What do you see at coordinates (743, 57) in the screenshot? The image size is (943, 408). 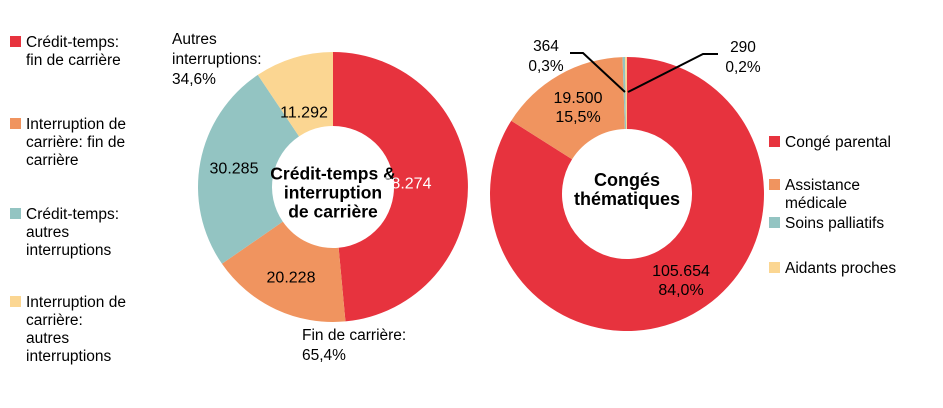 I see `callout-label-aidants-proches: 290 0,2%` at bounding box center [743, 57].